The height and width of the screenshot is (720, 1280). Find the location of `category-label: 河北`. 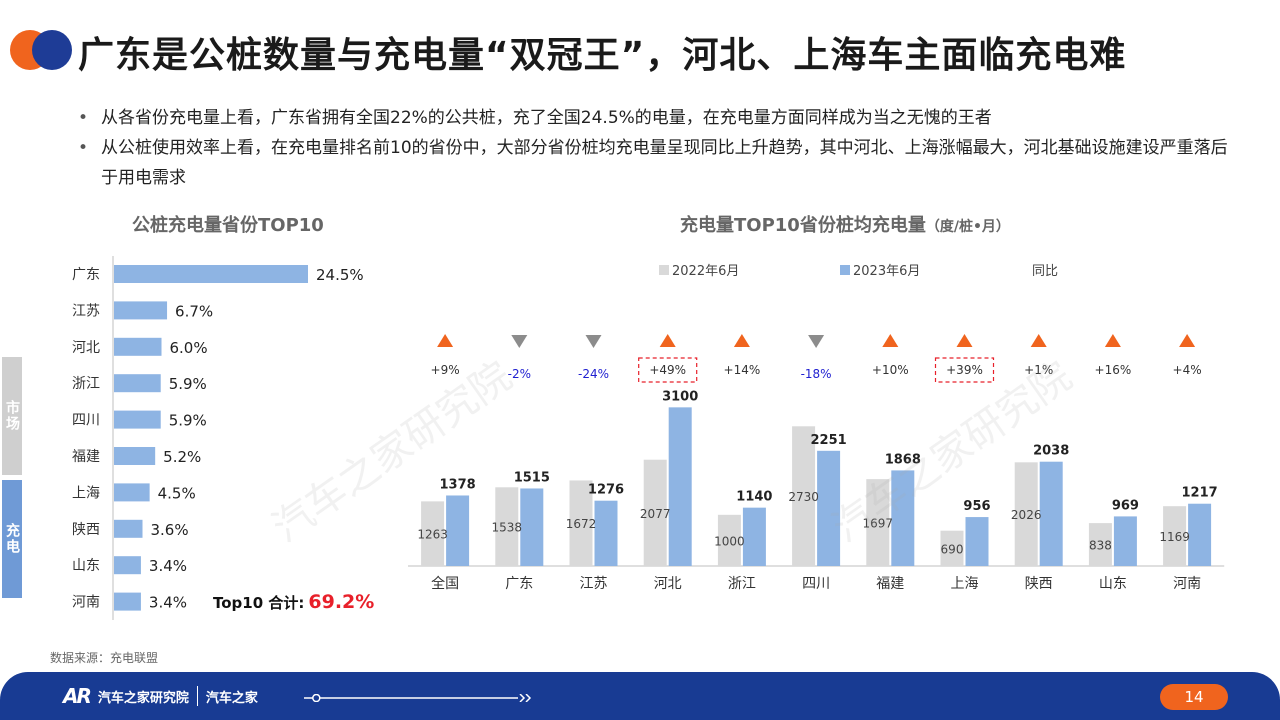

category-label: 河北 is located at coordinates (86, 348).